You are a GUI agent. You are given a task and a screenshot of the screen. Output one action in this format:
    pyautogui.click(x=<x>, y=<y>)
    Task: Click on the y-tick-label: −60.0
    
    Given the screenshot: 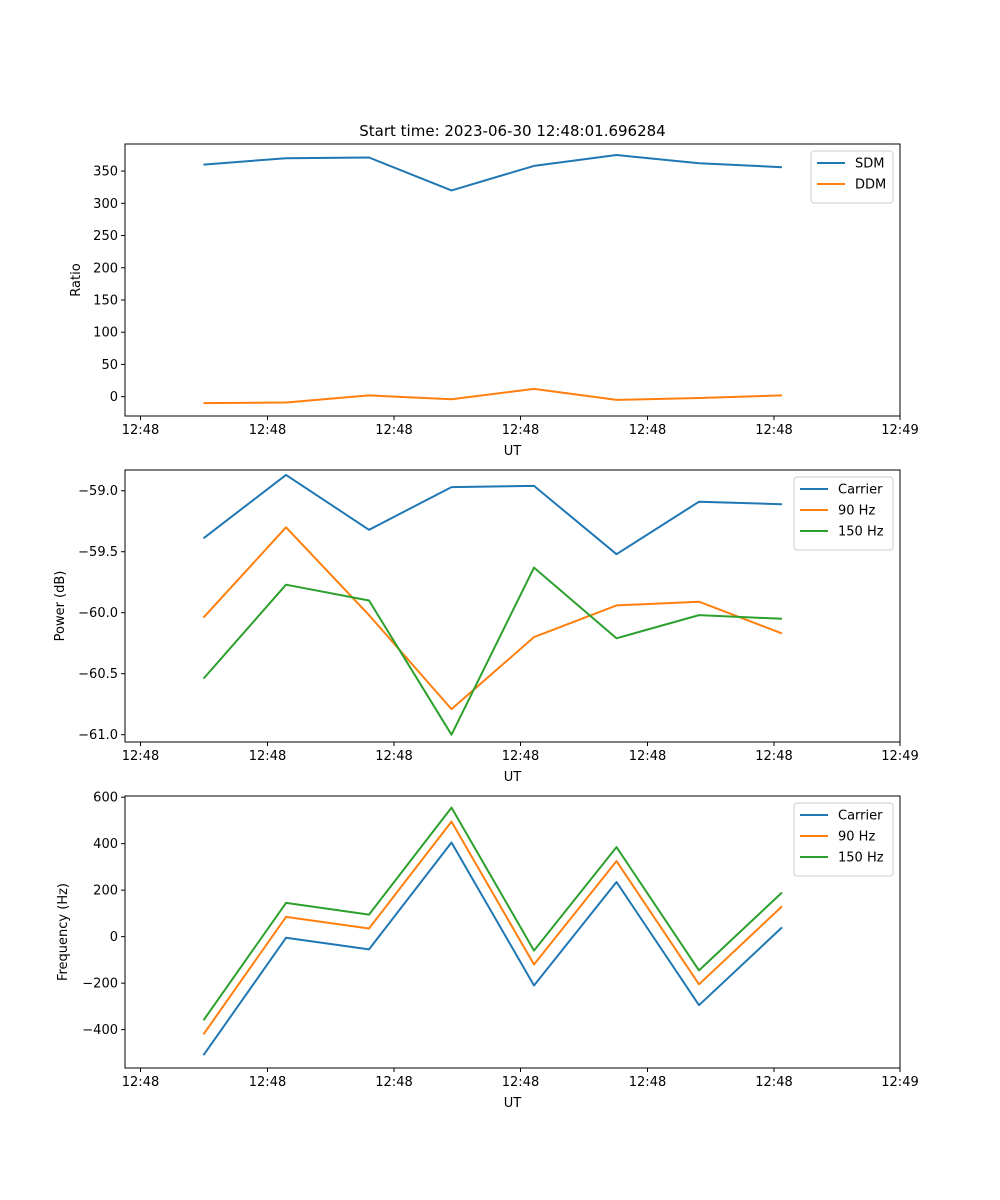 What is the action you would take?
    pyautogui.click(x=98, y=613)
    